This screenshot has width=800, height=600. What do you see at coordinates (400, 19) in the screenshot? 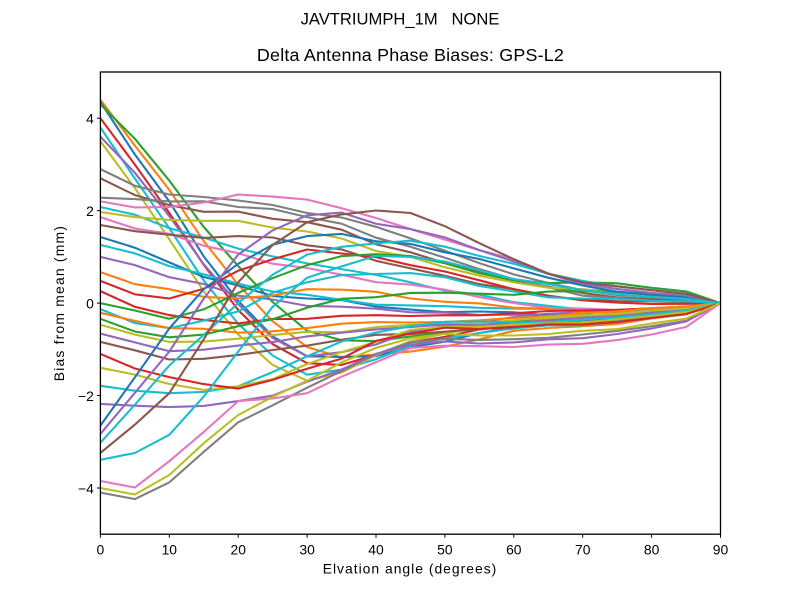
I see `svg-text: JAVTRIUMPH_1M NONE` at bounding box center [400, 19].